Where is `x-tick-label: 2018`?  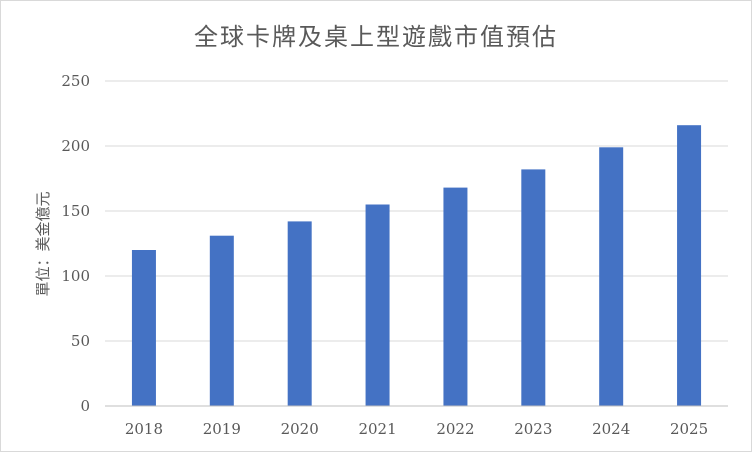 x-tick-label: 2018 is located at coordinates (144, 429).